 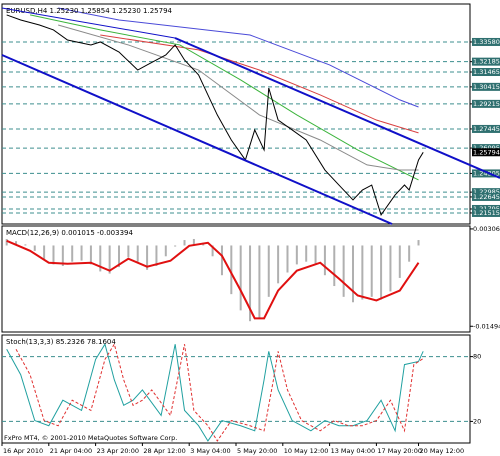 I want to click on y-tick-label: 80, so click(x=477, y=357).